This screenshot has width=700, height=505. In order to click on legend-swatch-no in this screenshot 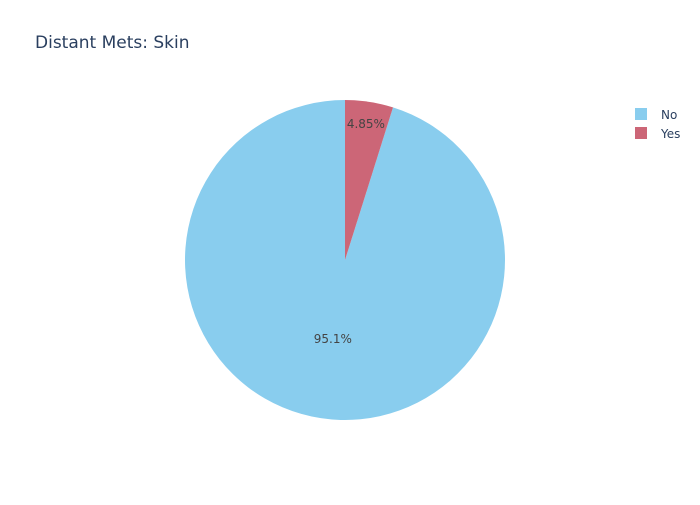, I will do `click(641, 114)`.